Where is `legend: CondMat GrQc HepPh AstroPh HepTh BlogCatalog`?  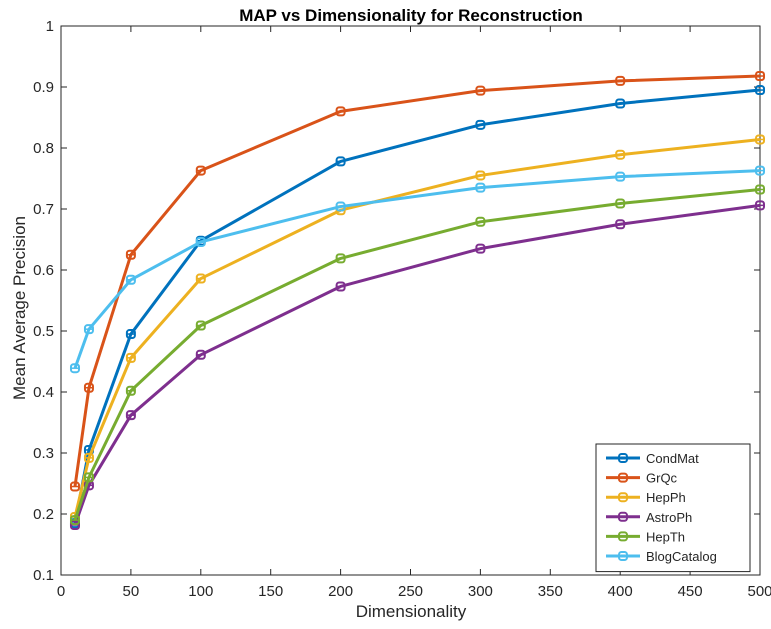
legend: CondMat GrQc HepPh AstroPh HepTh BlogCatalog is located at coordinates (673, 508).